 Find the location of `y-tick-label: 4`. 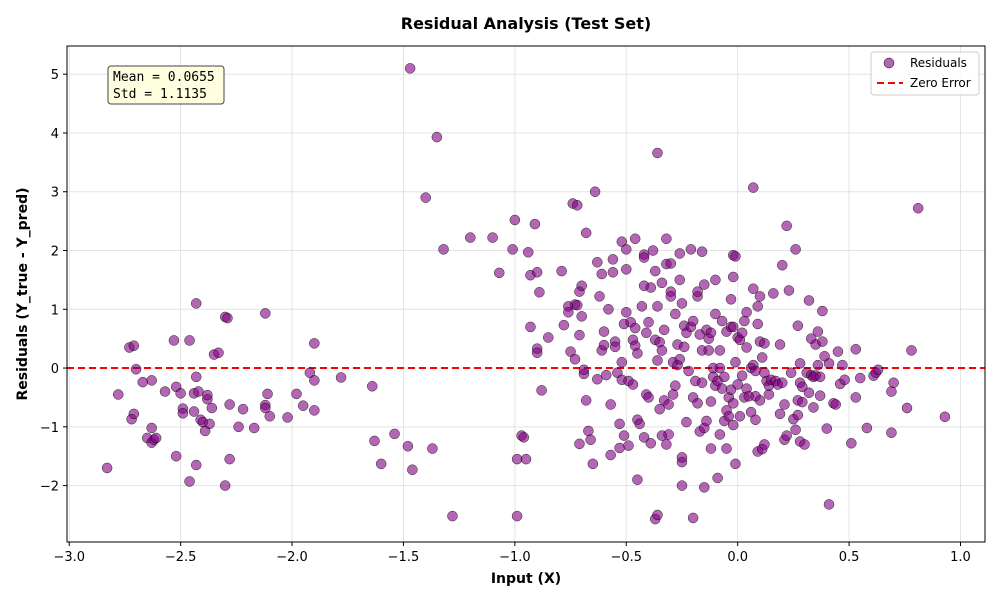

y-tick-label: 4 is located at coordinates (55, 134).